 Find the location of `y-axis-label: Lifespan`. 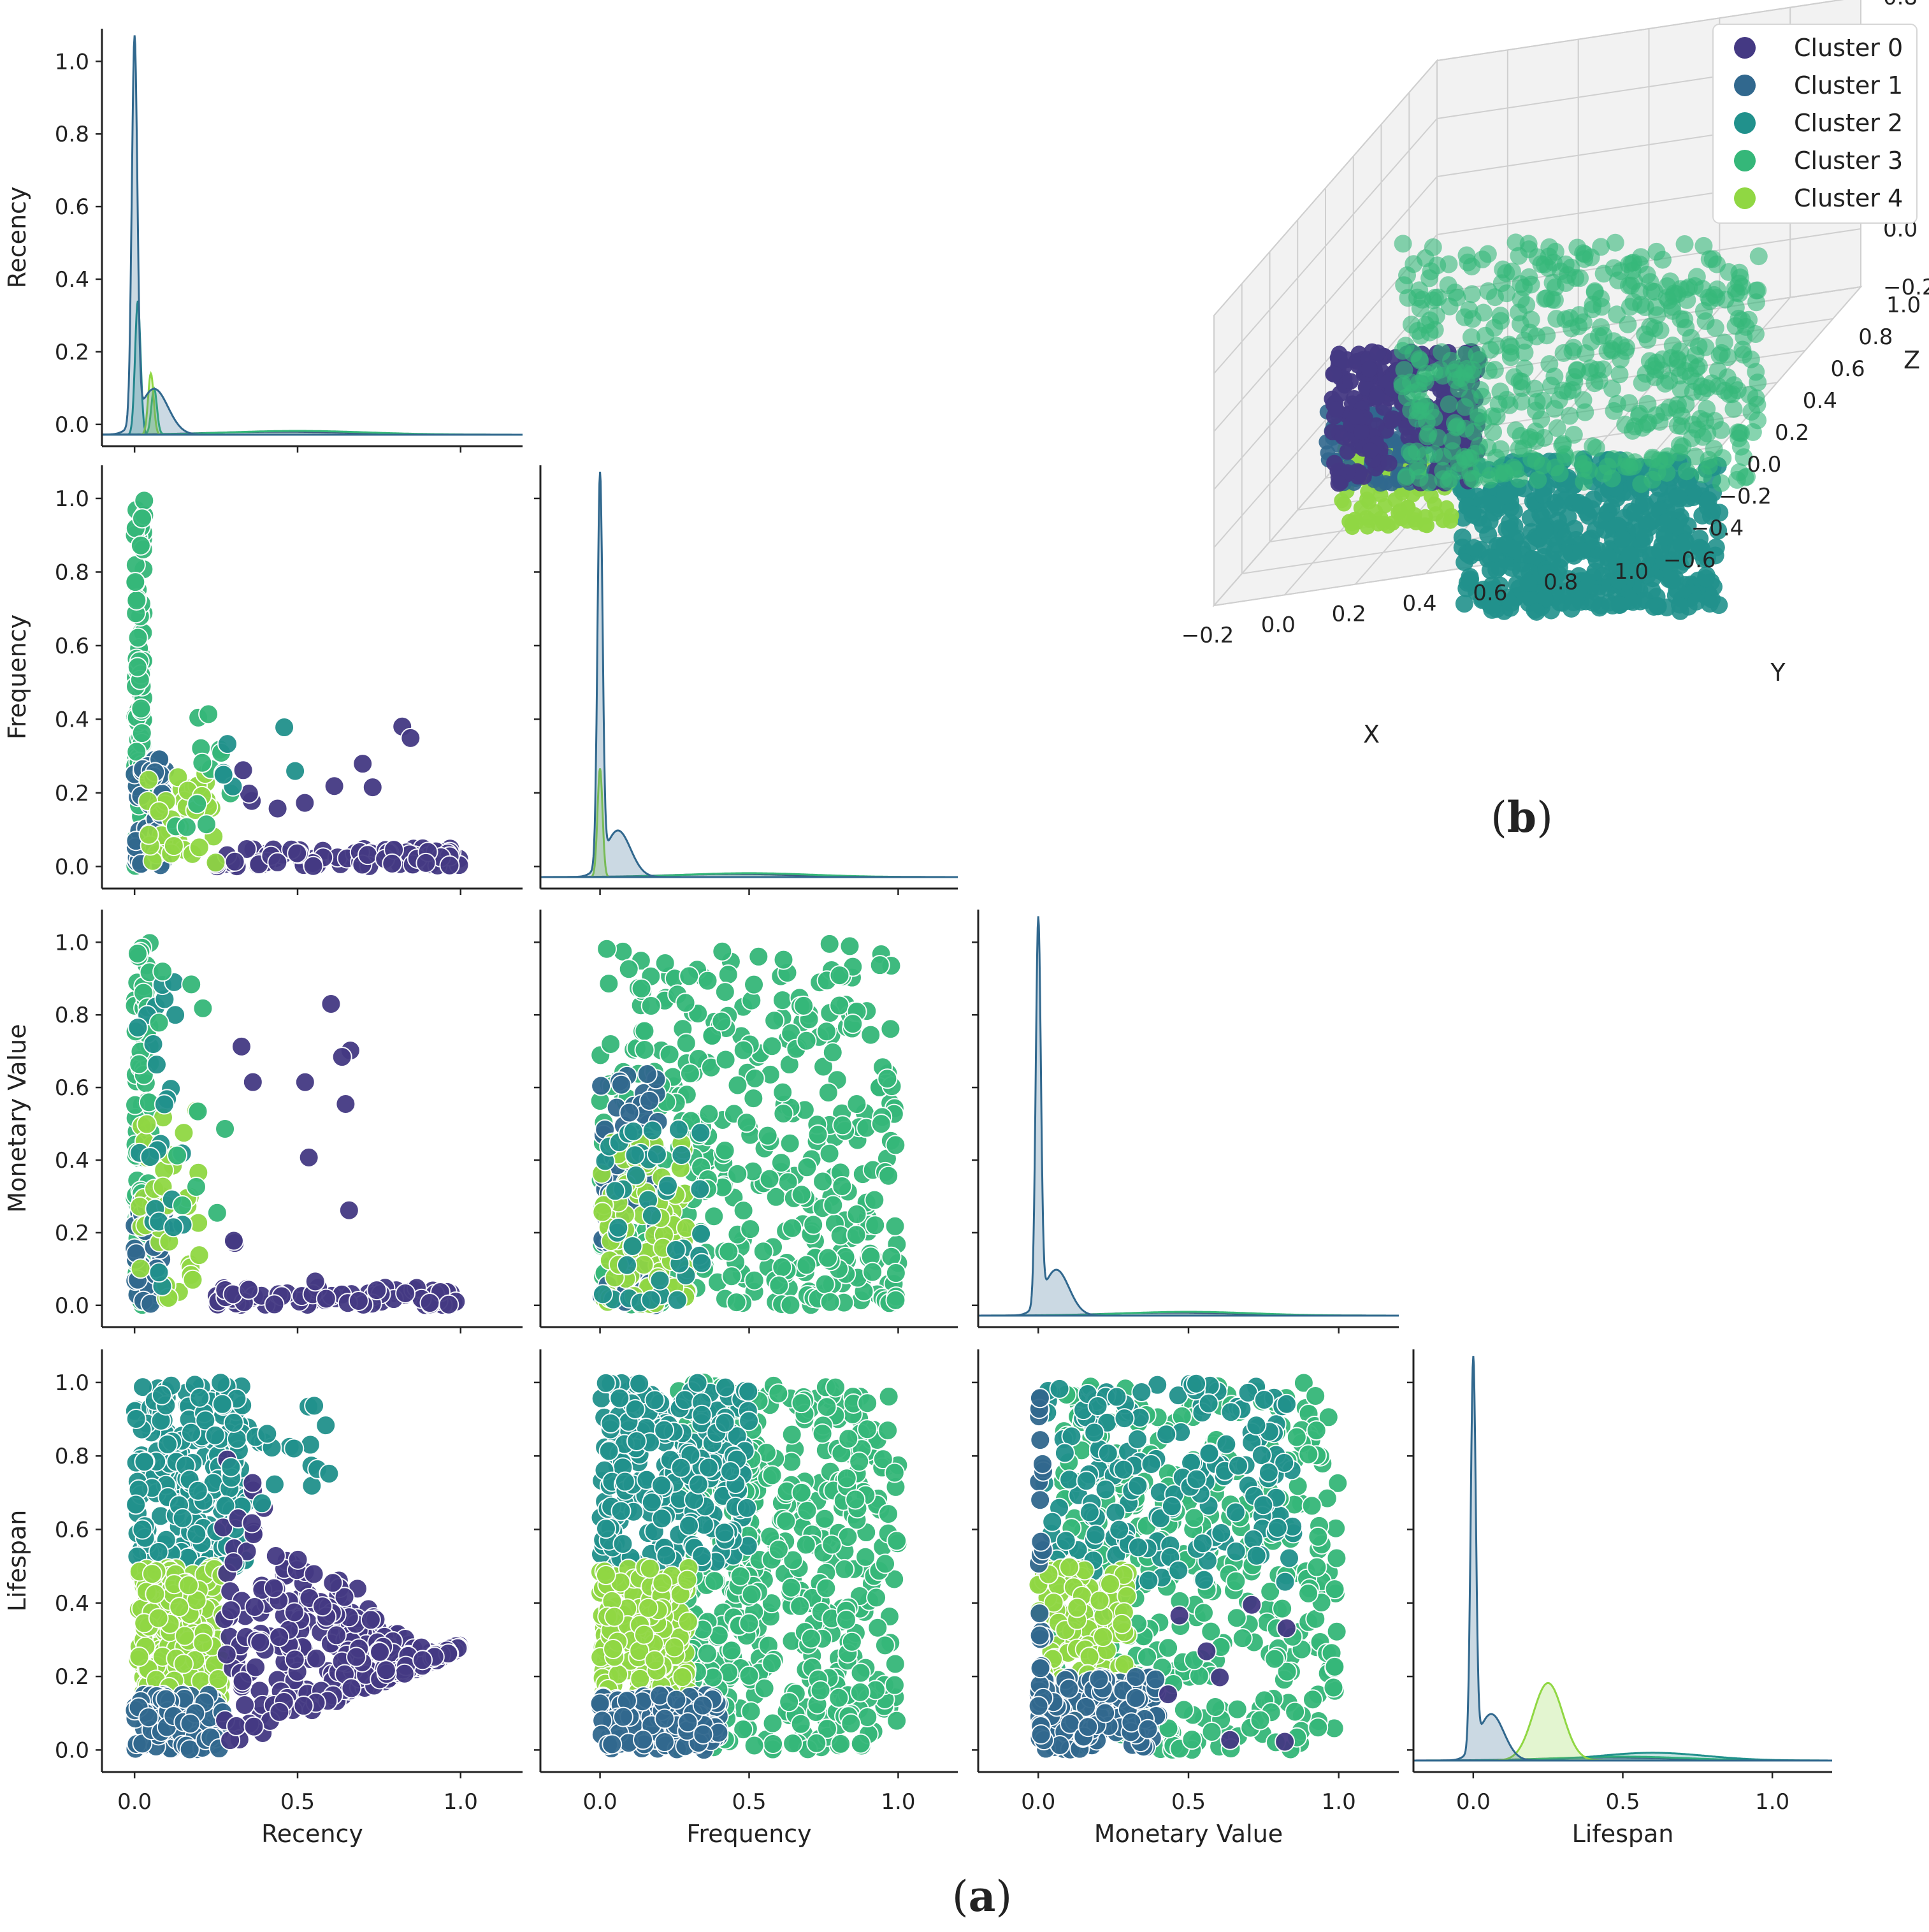

y-axis-label: Lifespan is located at coordinates (17, 1561).